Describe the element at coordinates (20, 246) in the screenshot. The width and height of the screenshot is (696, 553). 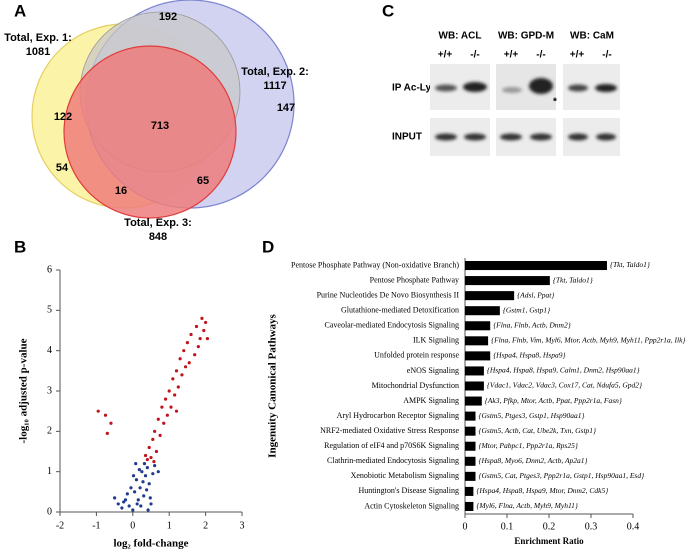
I see `panel-label: B` at that location.